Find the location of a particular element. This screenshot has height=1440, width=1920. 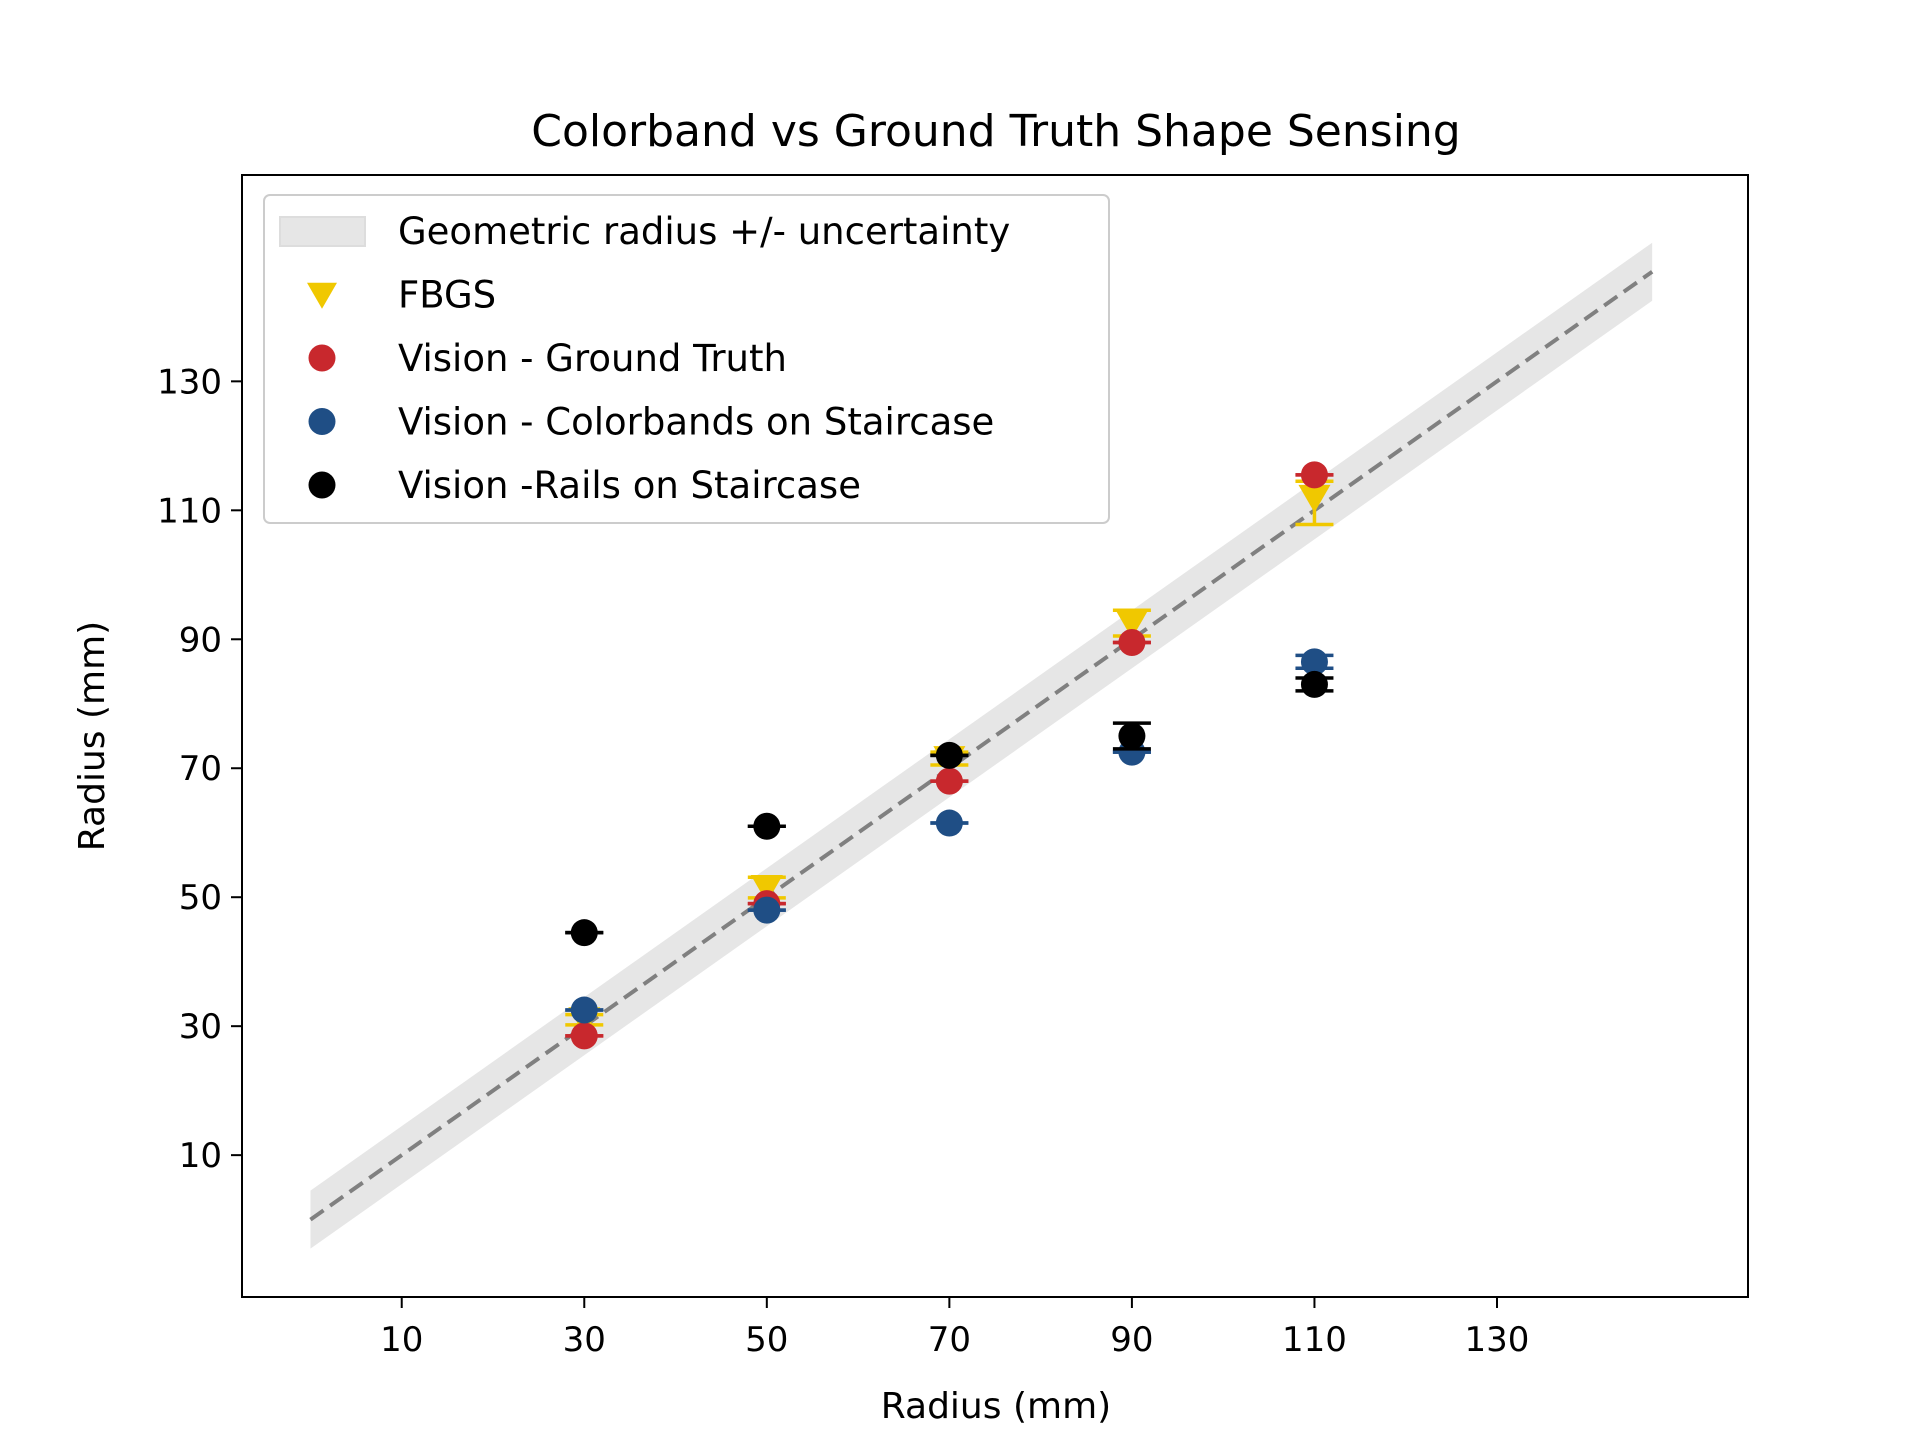

y-tick-label: 70 is located at coordinates (200, 769).